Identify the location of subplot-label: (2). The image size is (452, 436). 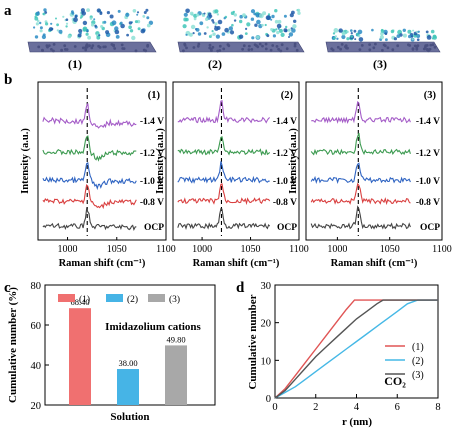
(287, 95).